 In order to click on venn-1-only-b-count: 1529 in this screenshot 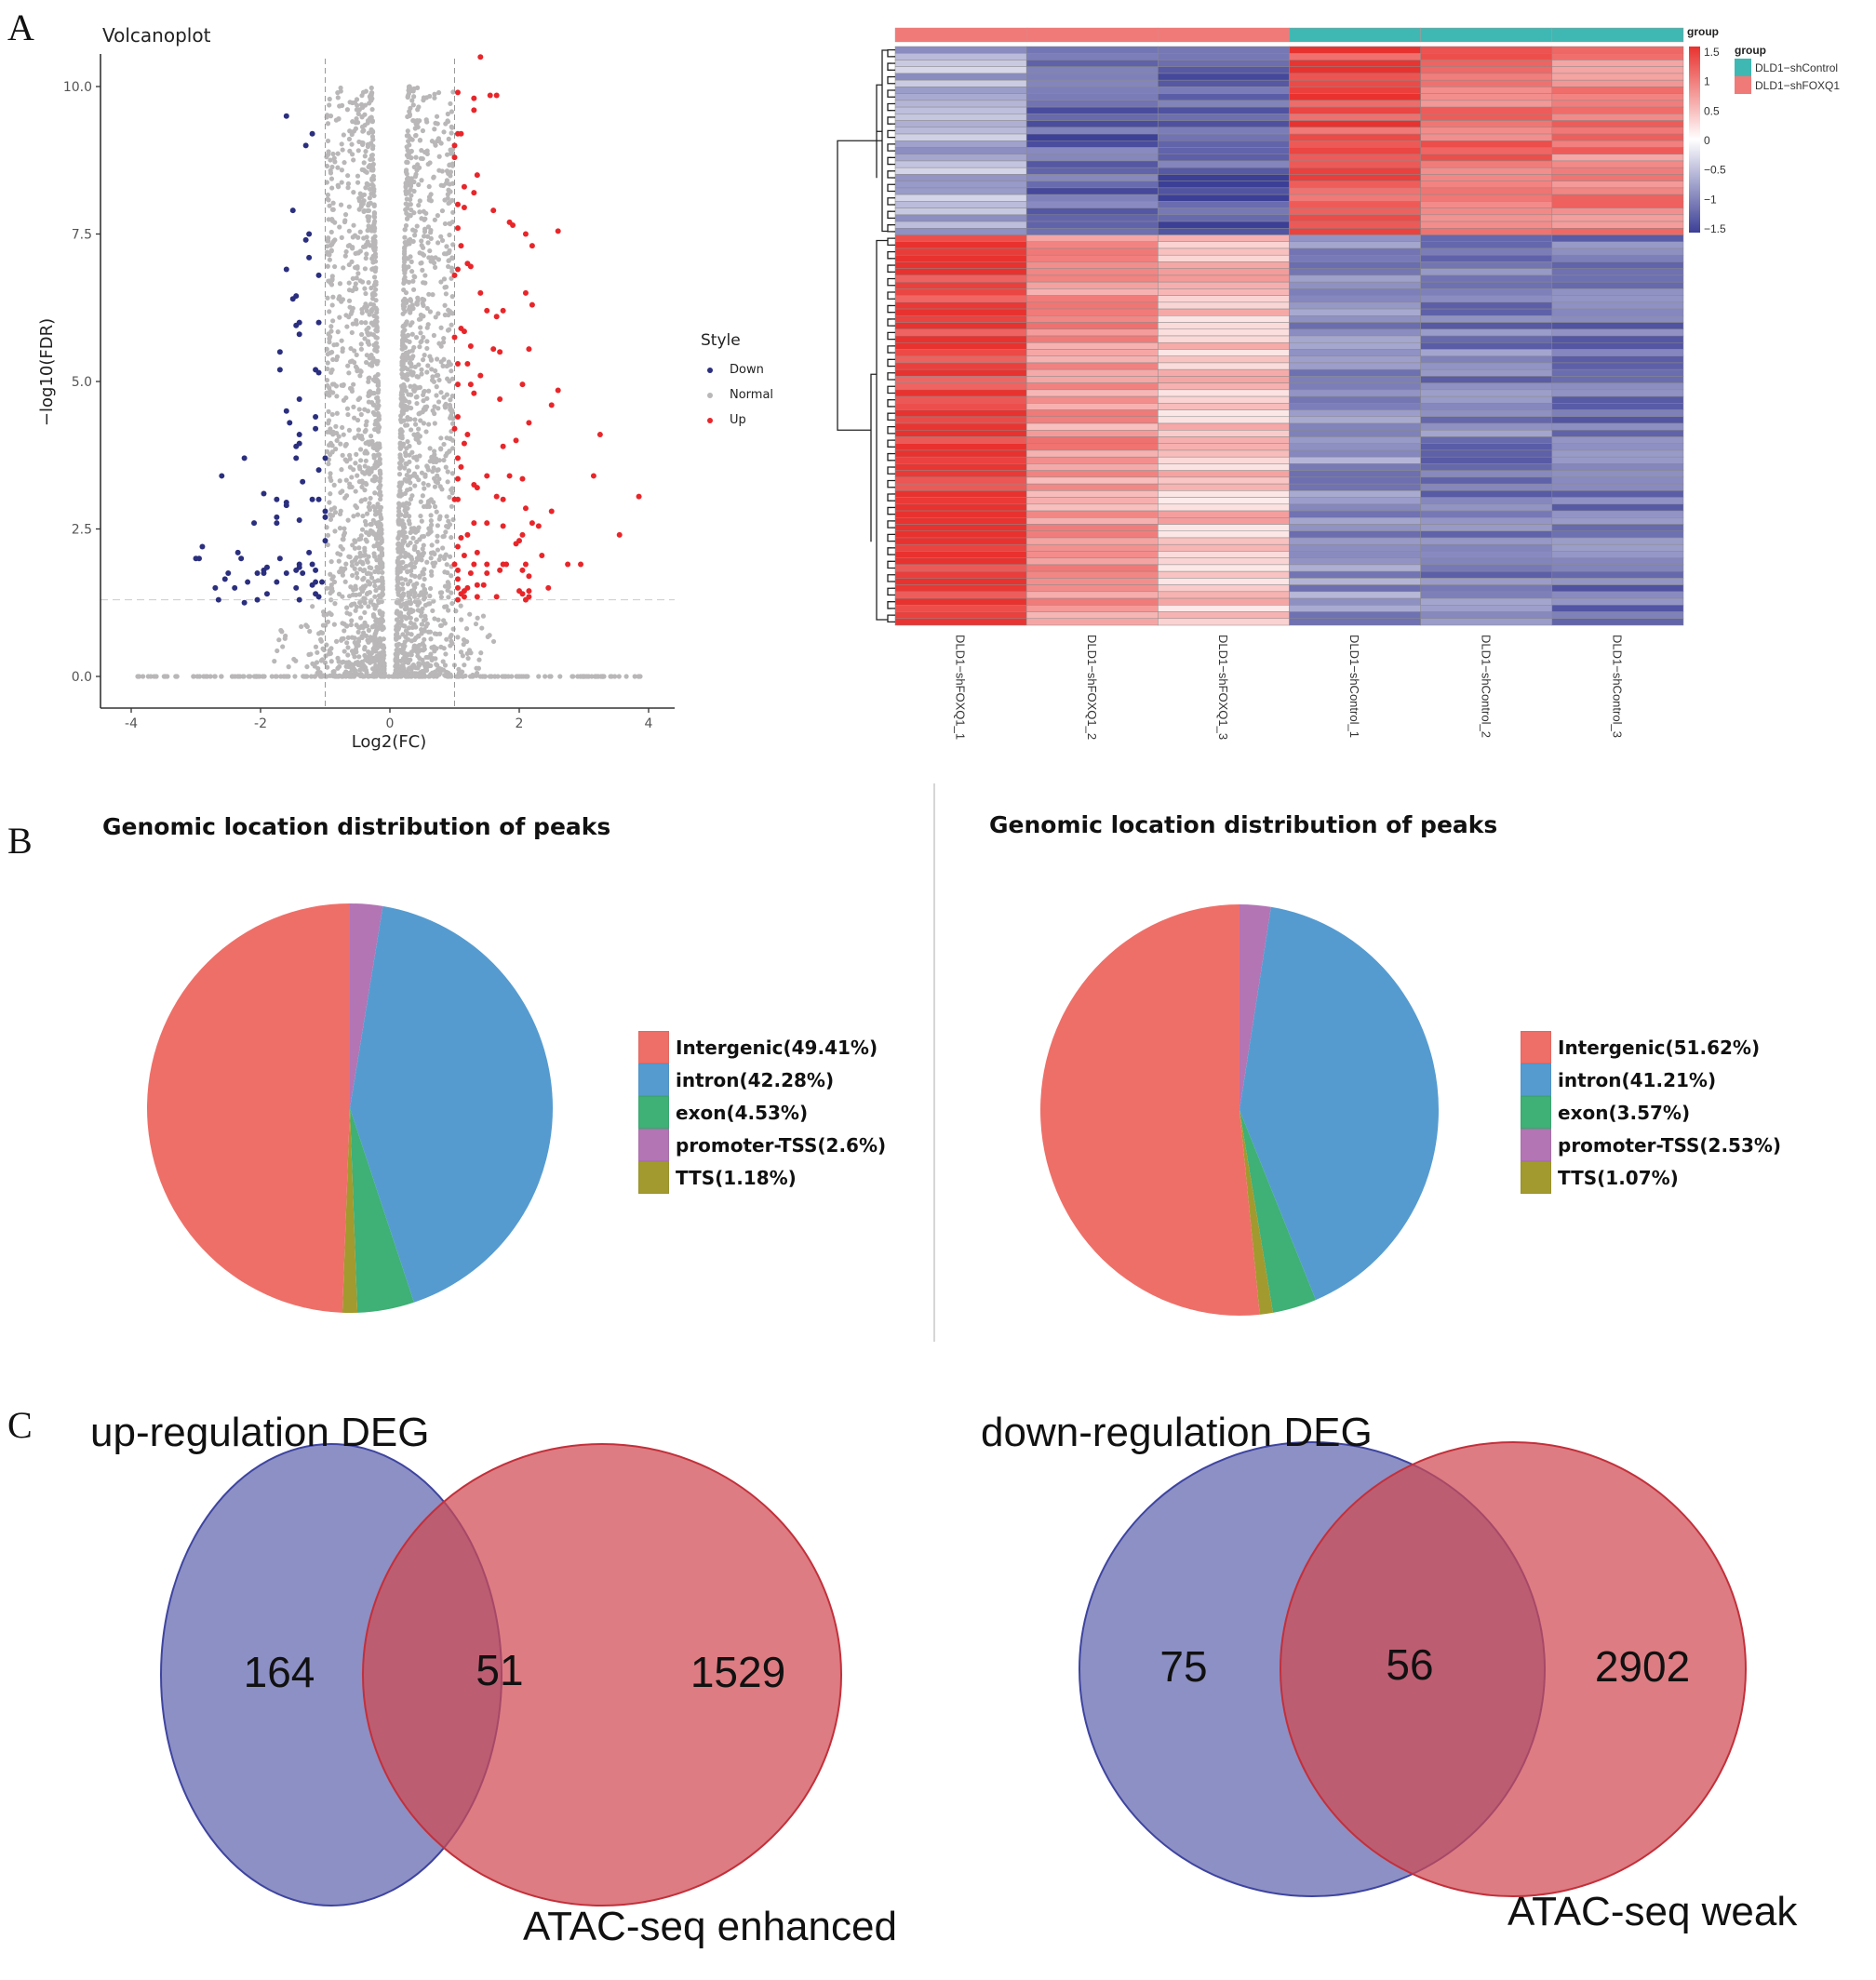, I will do `click(738, 1672)`.